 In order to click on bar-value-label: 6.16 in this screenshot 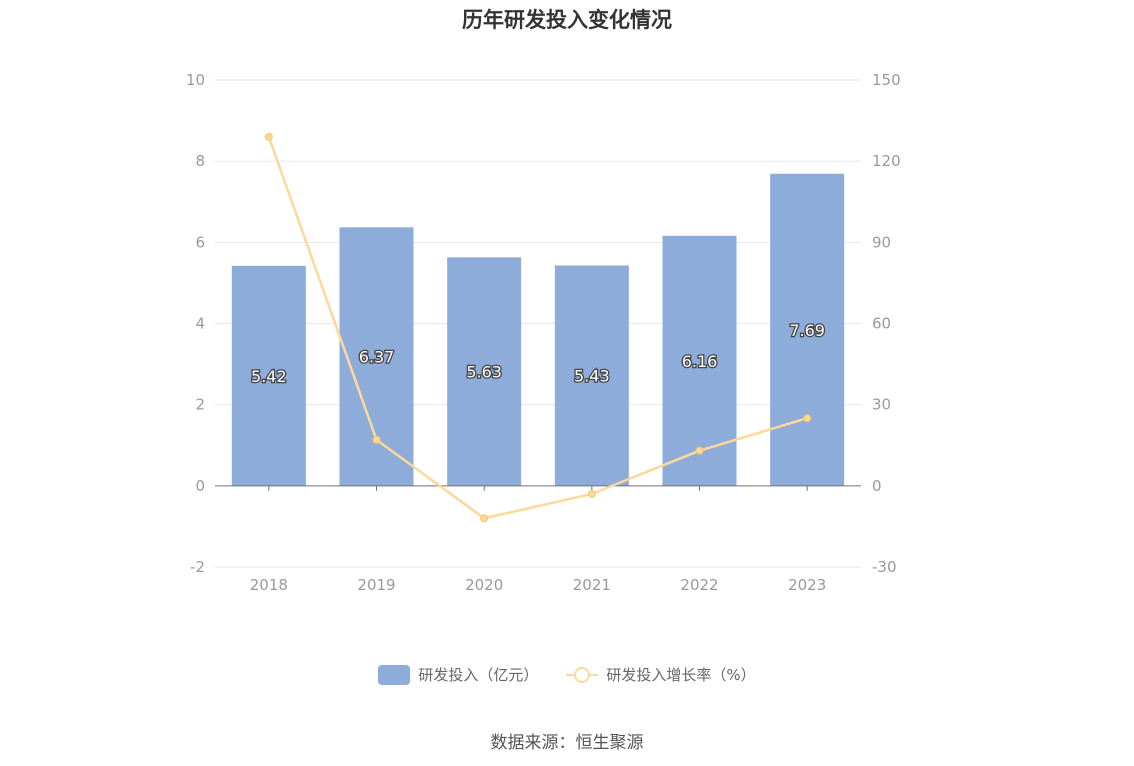, I will do `click(700, 361)`.